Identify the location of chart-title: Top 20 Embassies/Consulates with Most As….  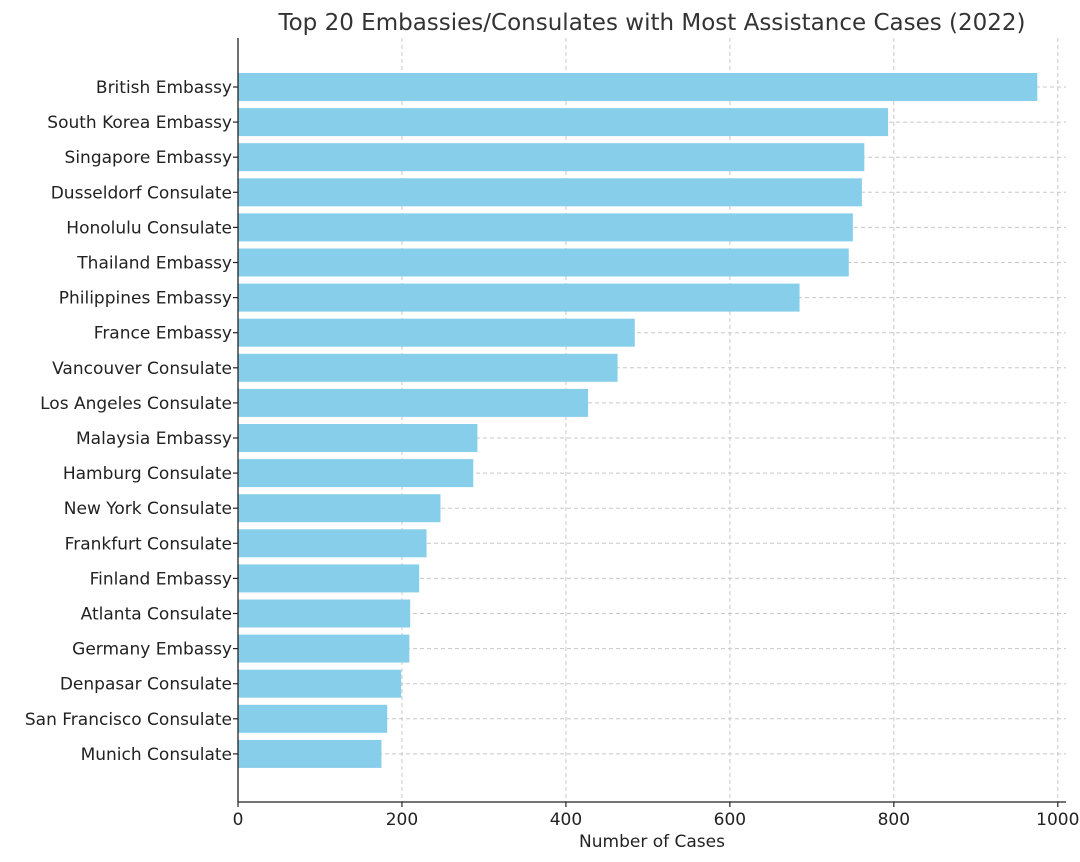
(651, 23).